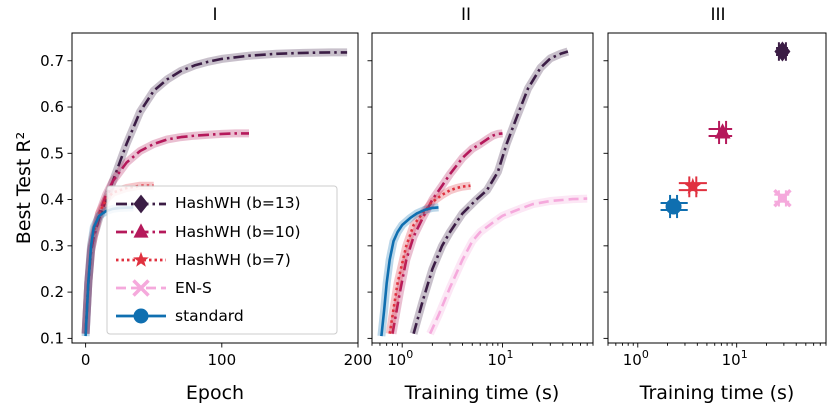 The width and height of the screenshot is (830, 415). What do you see at coordinates (52, 338) in the screenshot?
I see `y-tick-label-0: 0.1` at bounding box center [52, 338].